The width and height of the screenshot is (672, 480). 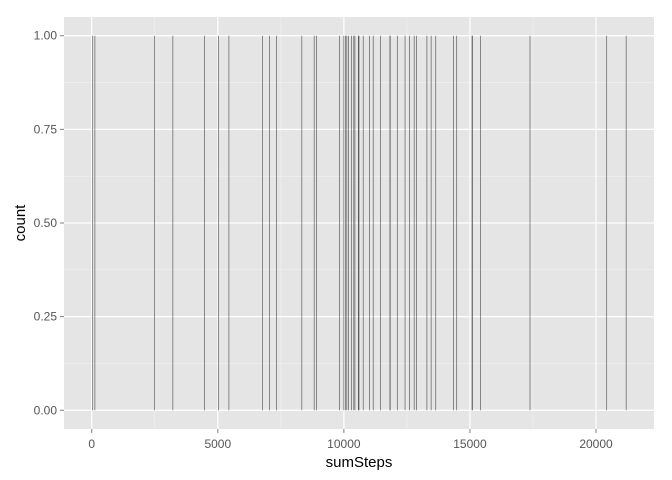 I want to click on x-tick-label: 15000, so click(x=470, y=444).